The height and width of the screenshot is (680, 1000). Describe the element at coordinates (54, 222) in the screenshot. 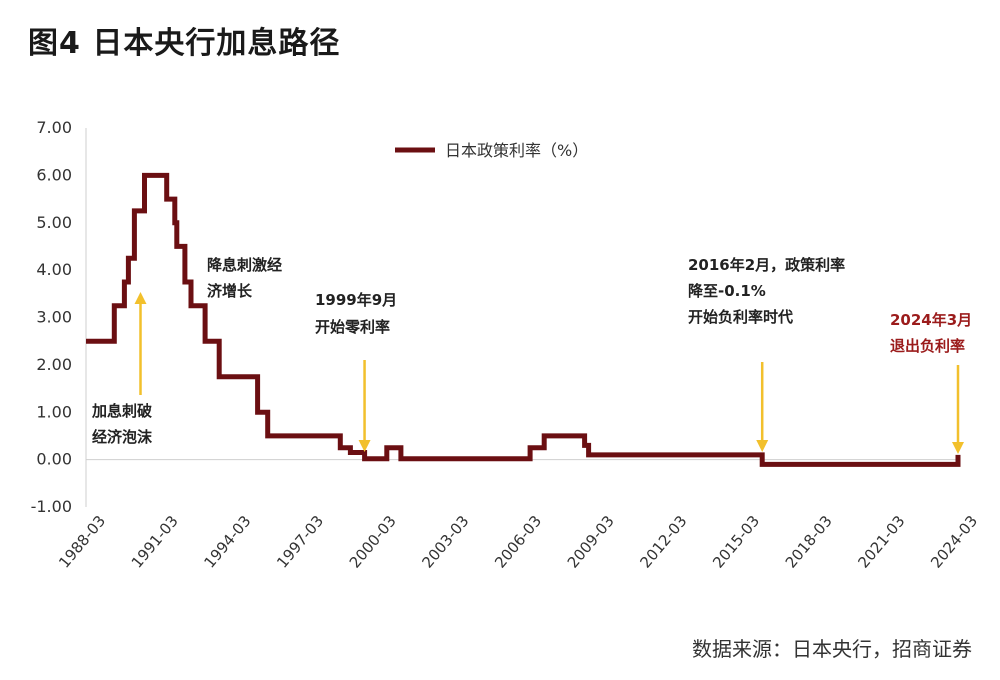

I see `y-tick-label: 5.00` at that location.